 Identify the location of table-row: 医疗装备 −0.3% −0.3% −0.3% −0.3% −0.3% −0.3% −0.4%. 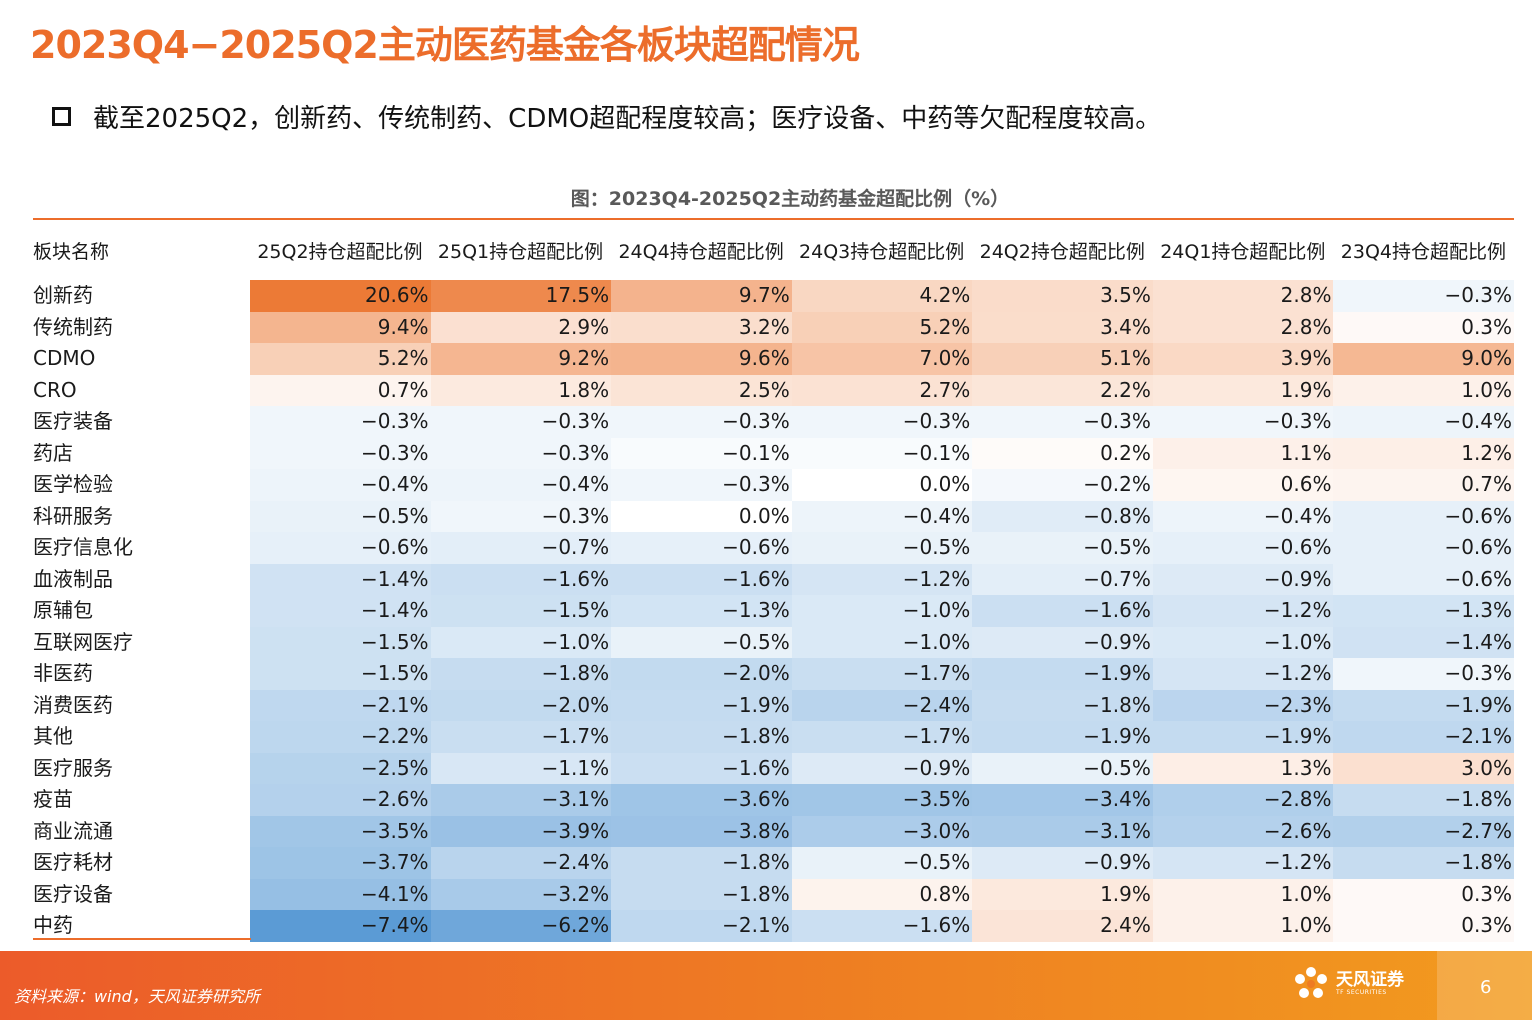
(774, 422).